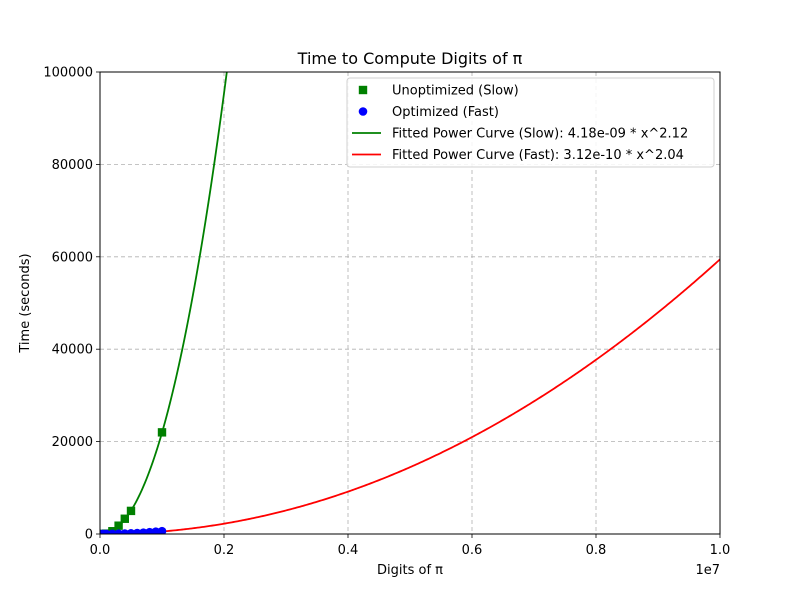 This screenshot has width=800, height=600. I want to click on x-tick-label: 0.2, so click(224, 550).